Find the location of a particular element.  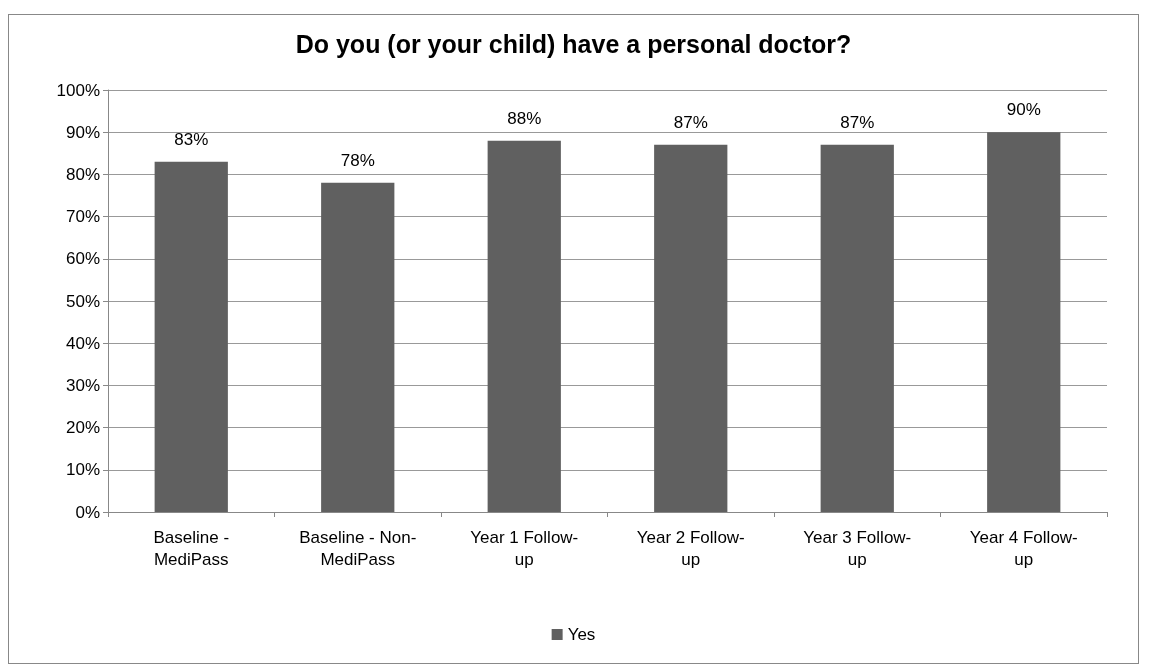

y-tick-label: 90% is located at coordinates (82, 132).